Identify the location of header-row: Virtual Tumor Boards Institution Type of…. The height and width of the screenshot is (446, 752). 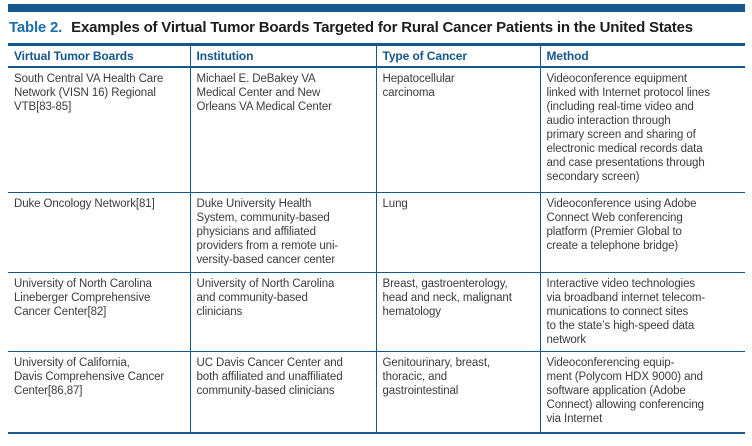
(376, 56).